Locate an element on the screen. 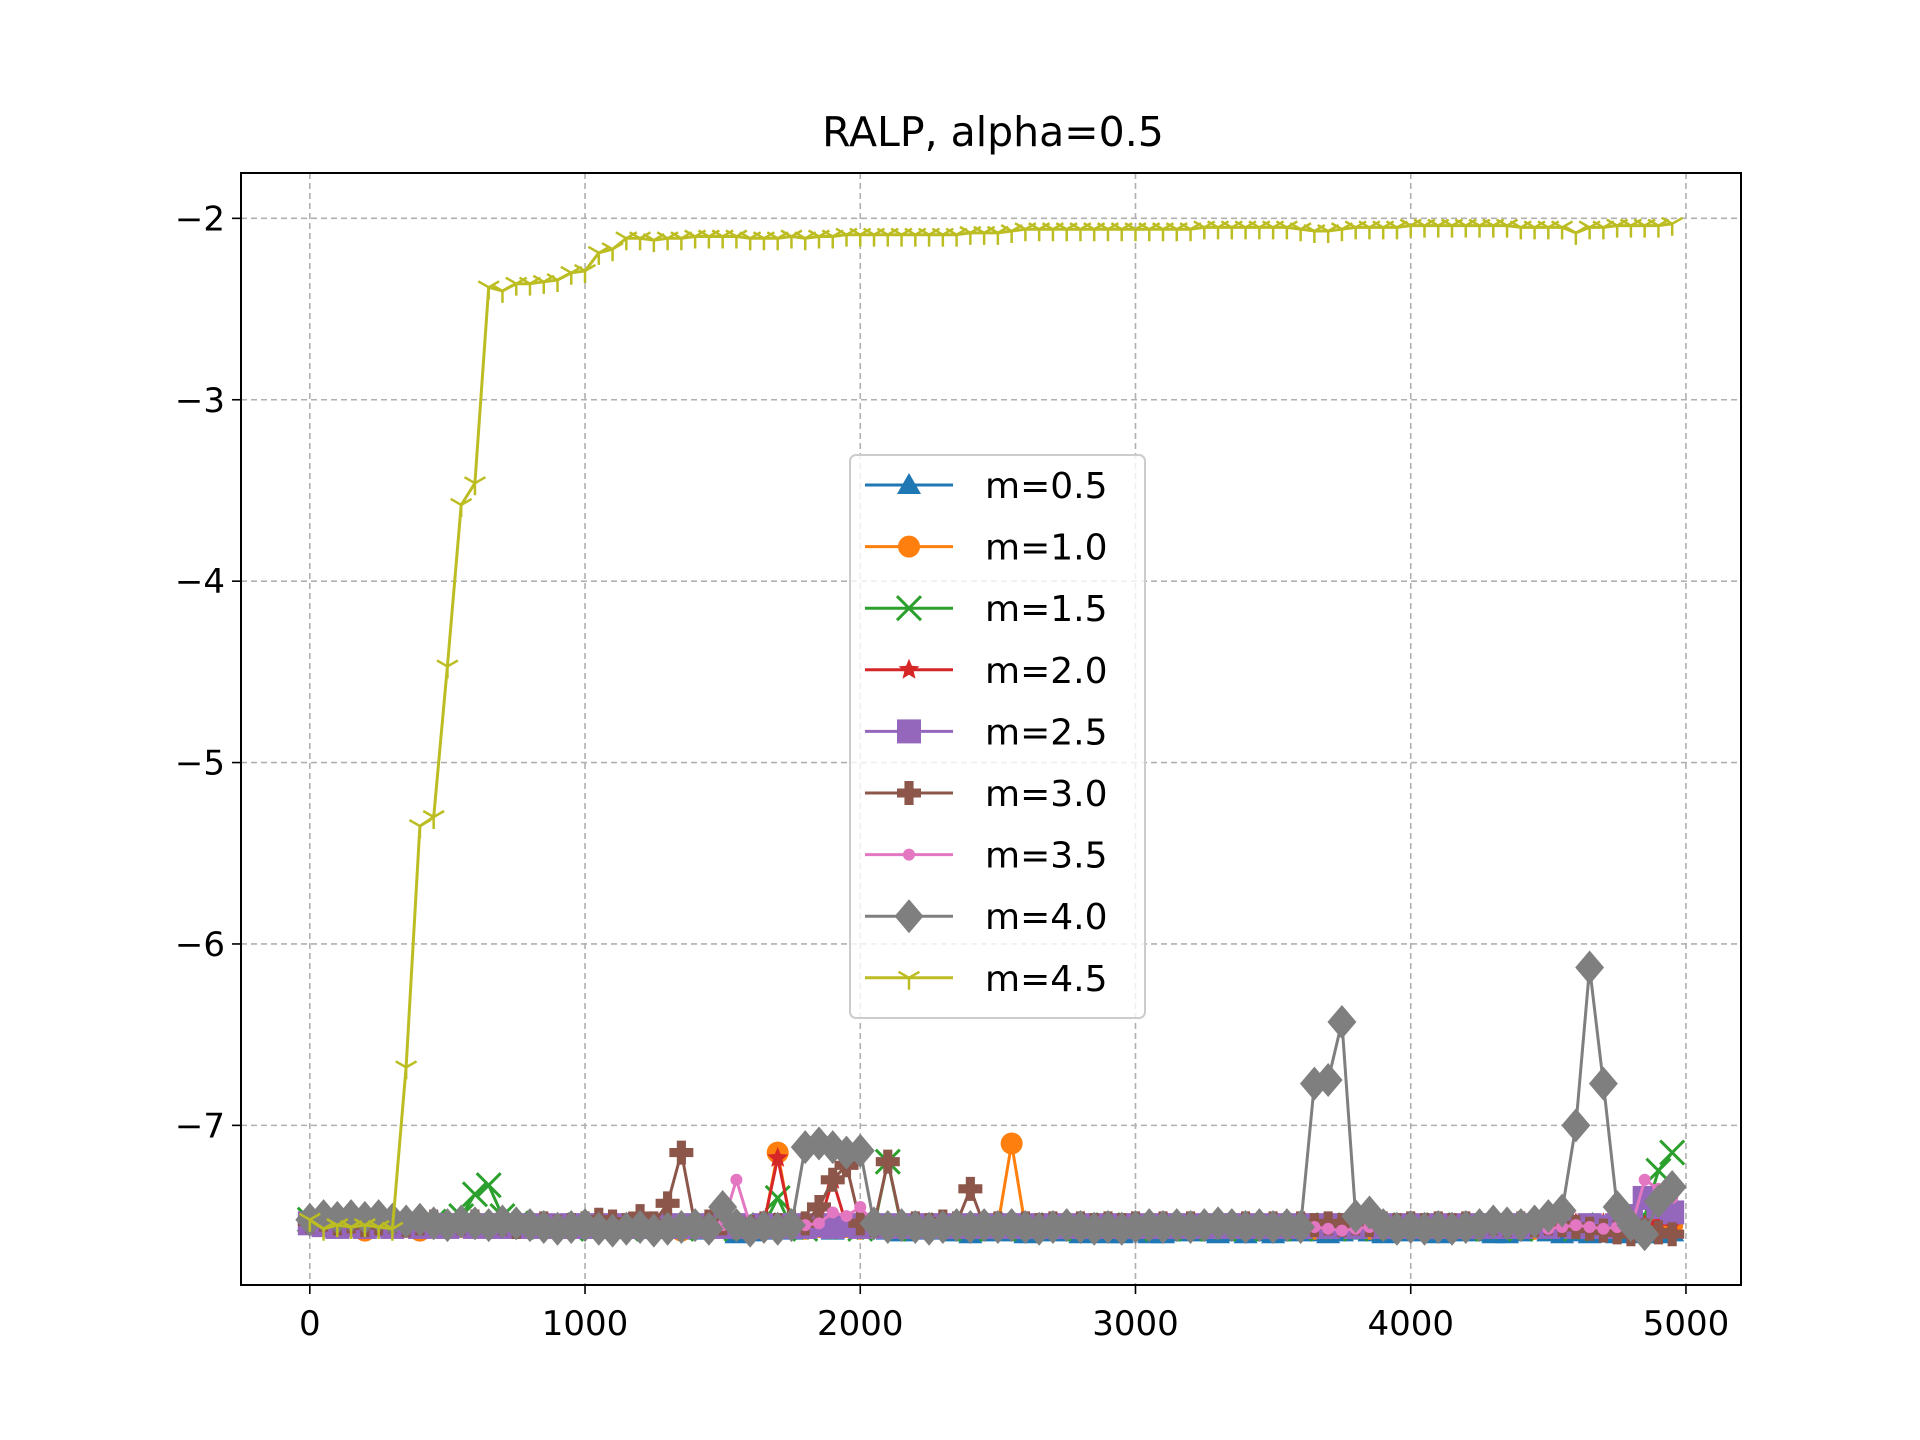  legend-entry: m=4.0 is located at coordinates (986, 917).